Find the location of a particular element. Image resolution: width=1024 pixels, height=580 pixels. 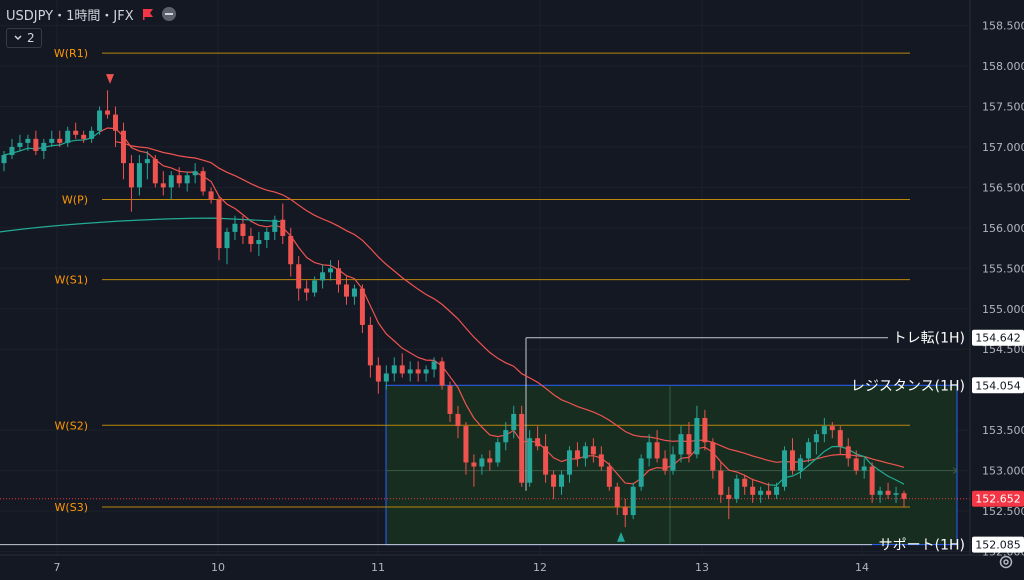

symbol-title: USDJPY・1時間・JFX is located at coordinates (70, 16).